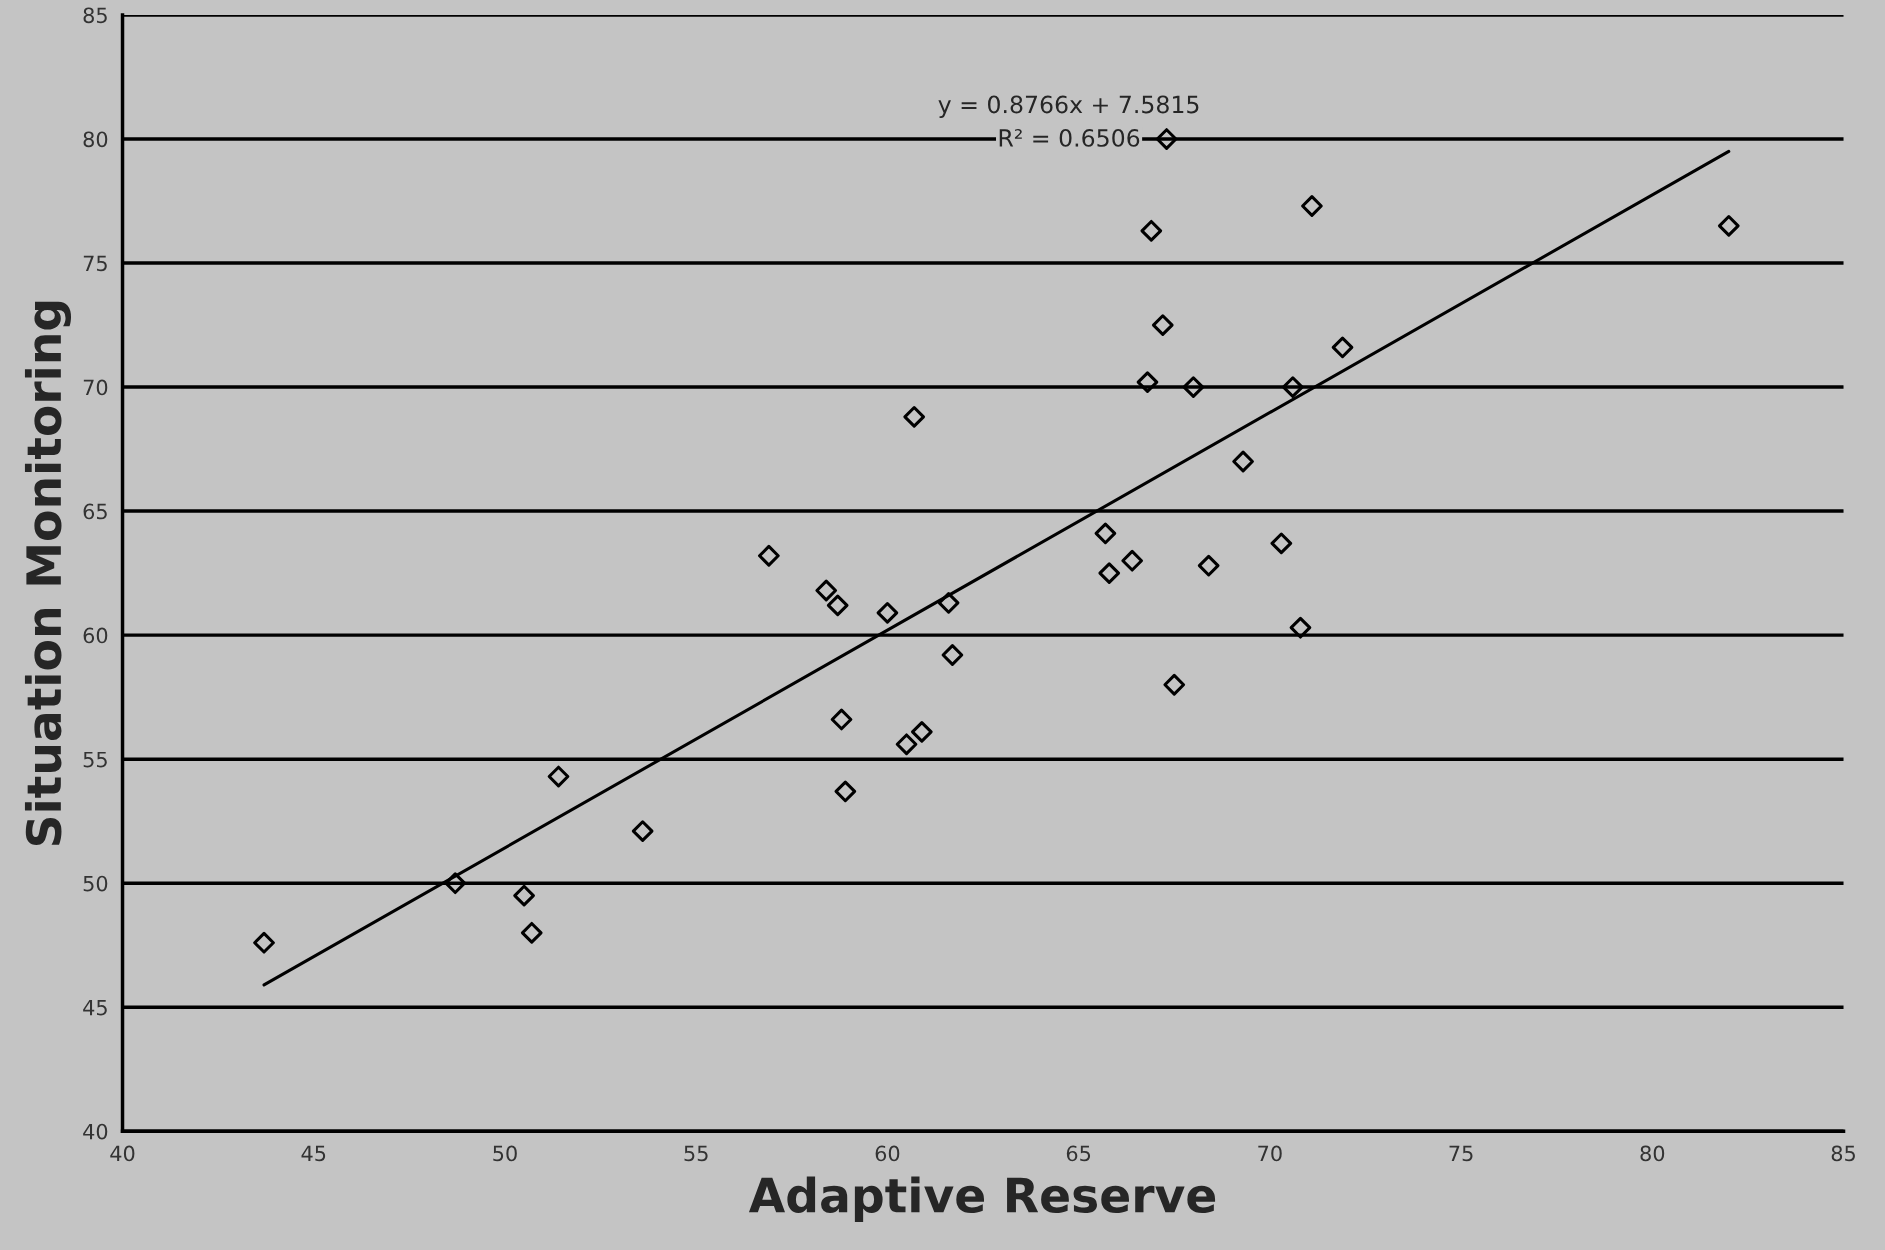  What do you see at coordinates (95, 263) in the screenshot?
I see `y-tick-label: 75` at bounding box center [95, 263].